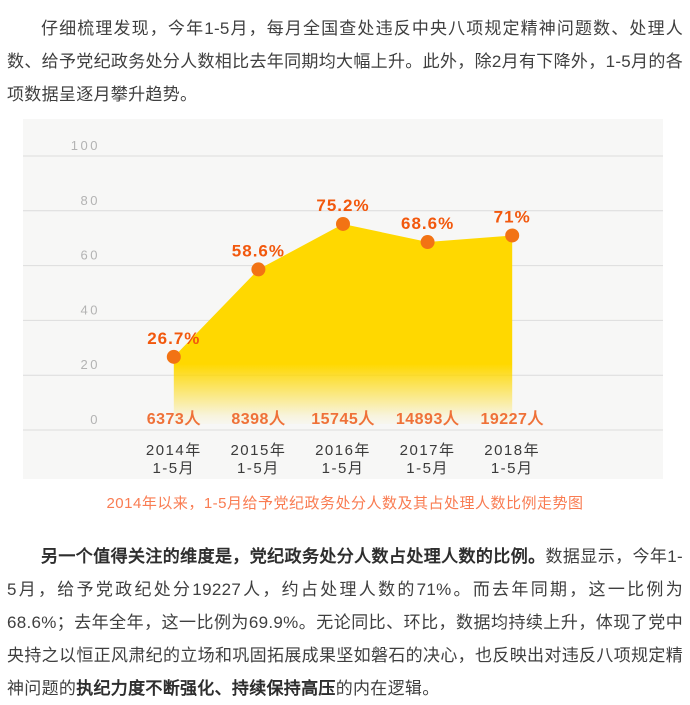  I want to click on y-axis-tick-label: 80, so click(90, 200).